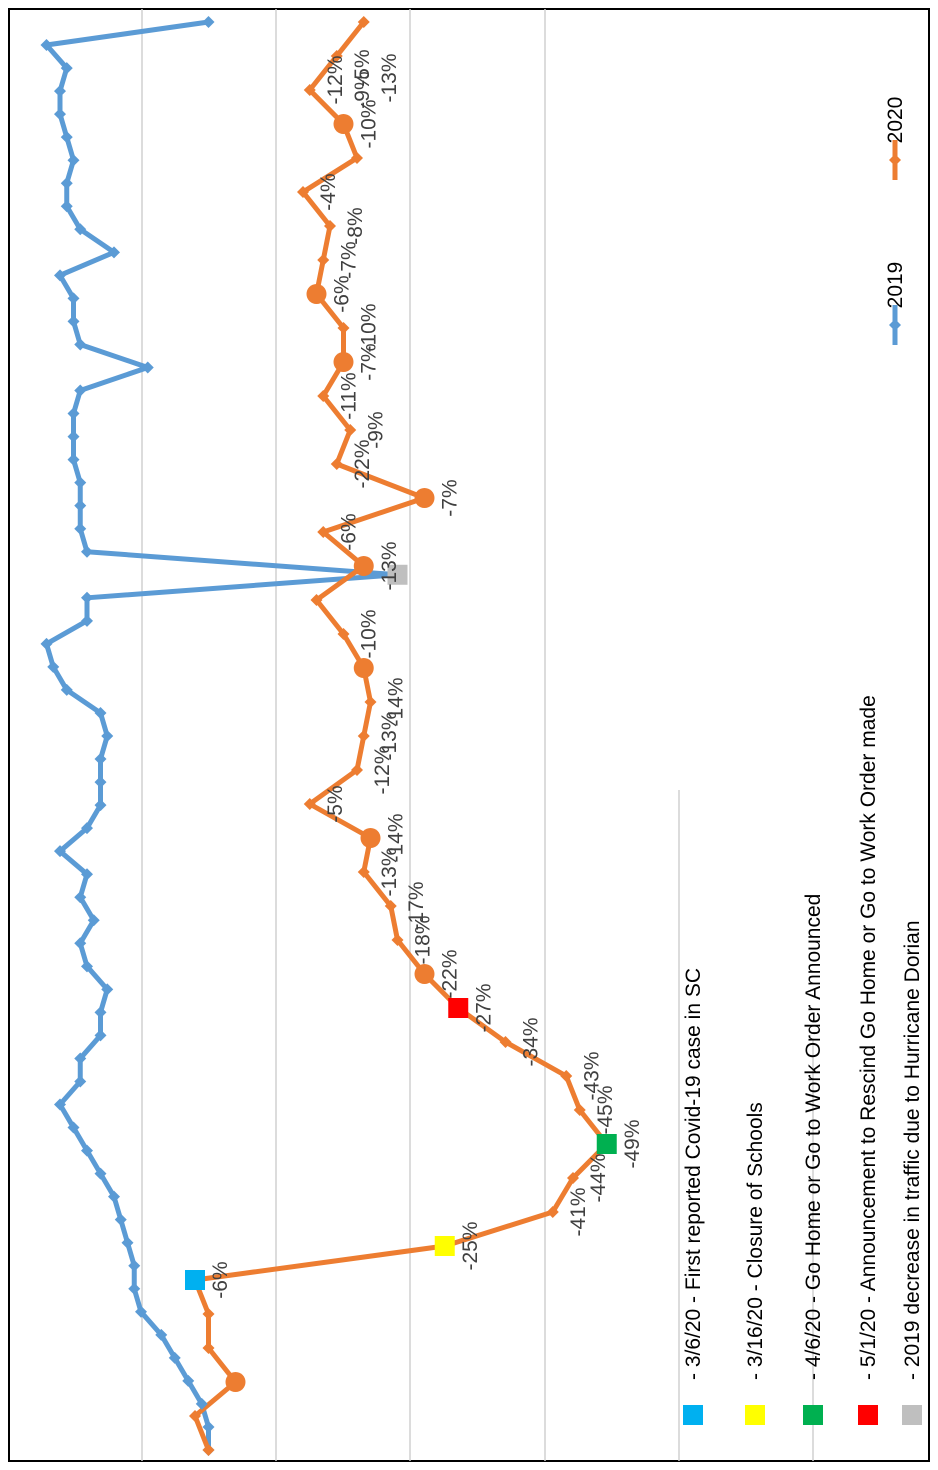 The height and width of the screenshot is (1470, 938). What do you see at coordinates (328, 191) in the screenshot?
I see `data-label-2020: -4%` at bounding box center [328, 191].